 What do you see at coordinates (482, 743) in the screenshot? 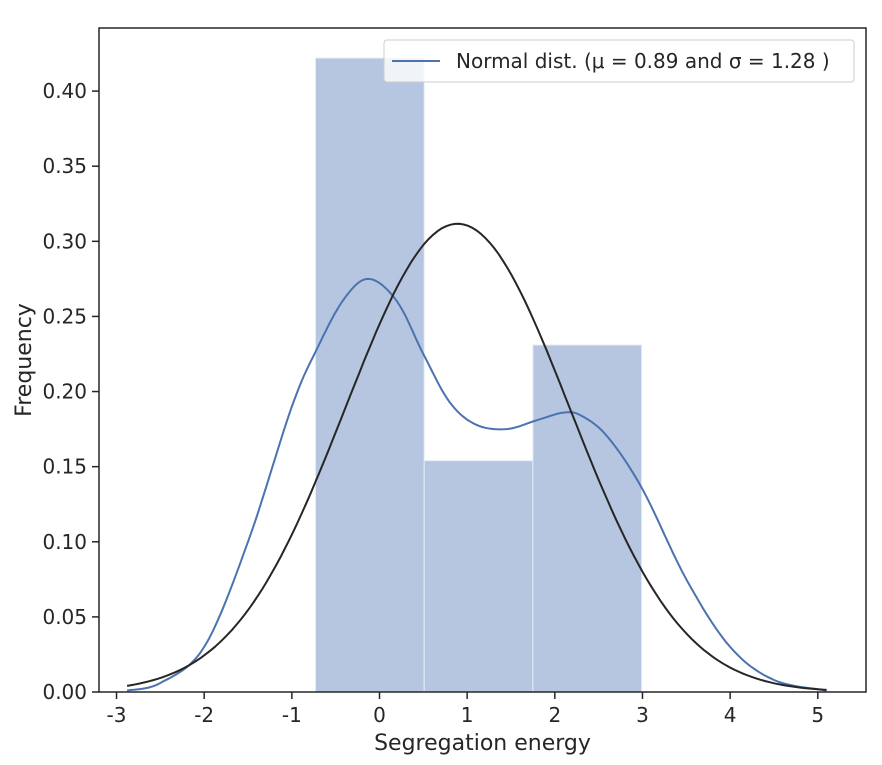
I see `x-axis-label: Segregation energy` at bounding box center [482, 743].